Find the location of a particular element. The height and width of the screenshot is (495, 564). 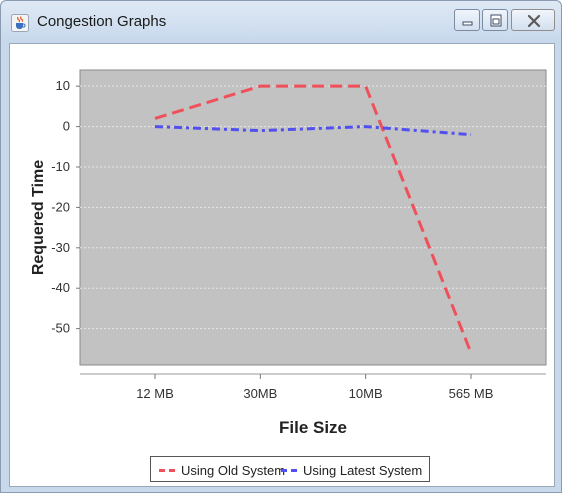

close-icon is located at coordinates (534, 21).